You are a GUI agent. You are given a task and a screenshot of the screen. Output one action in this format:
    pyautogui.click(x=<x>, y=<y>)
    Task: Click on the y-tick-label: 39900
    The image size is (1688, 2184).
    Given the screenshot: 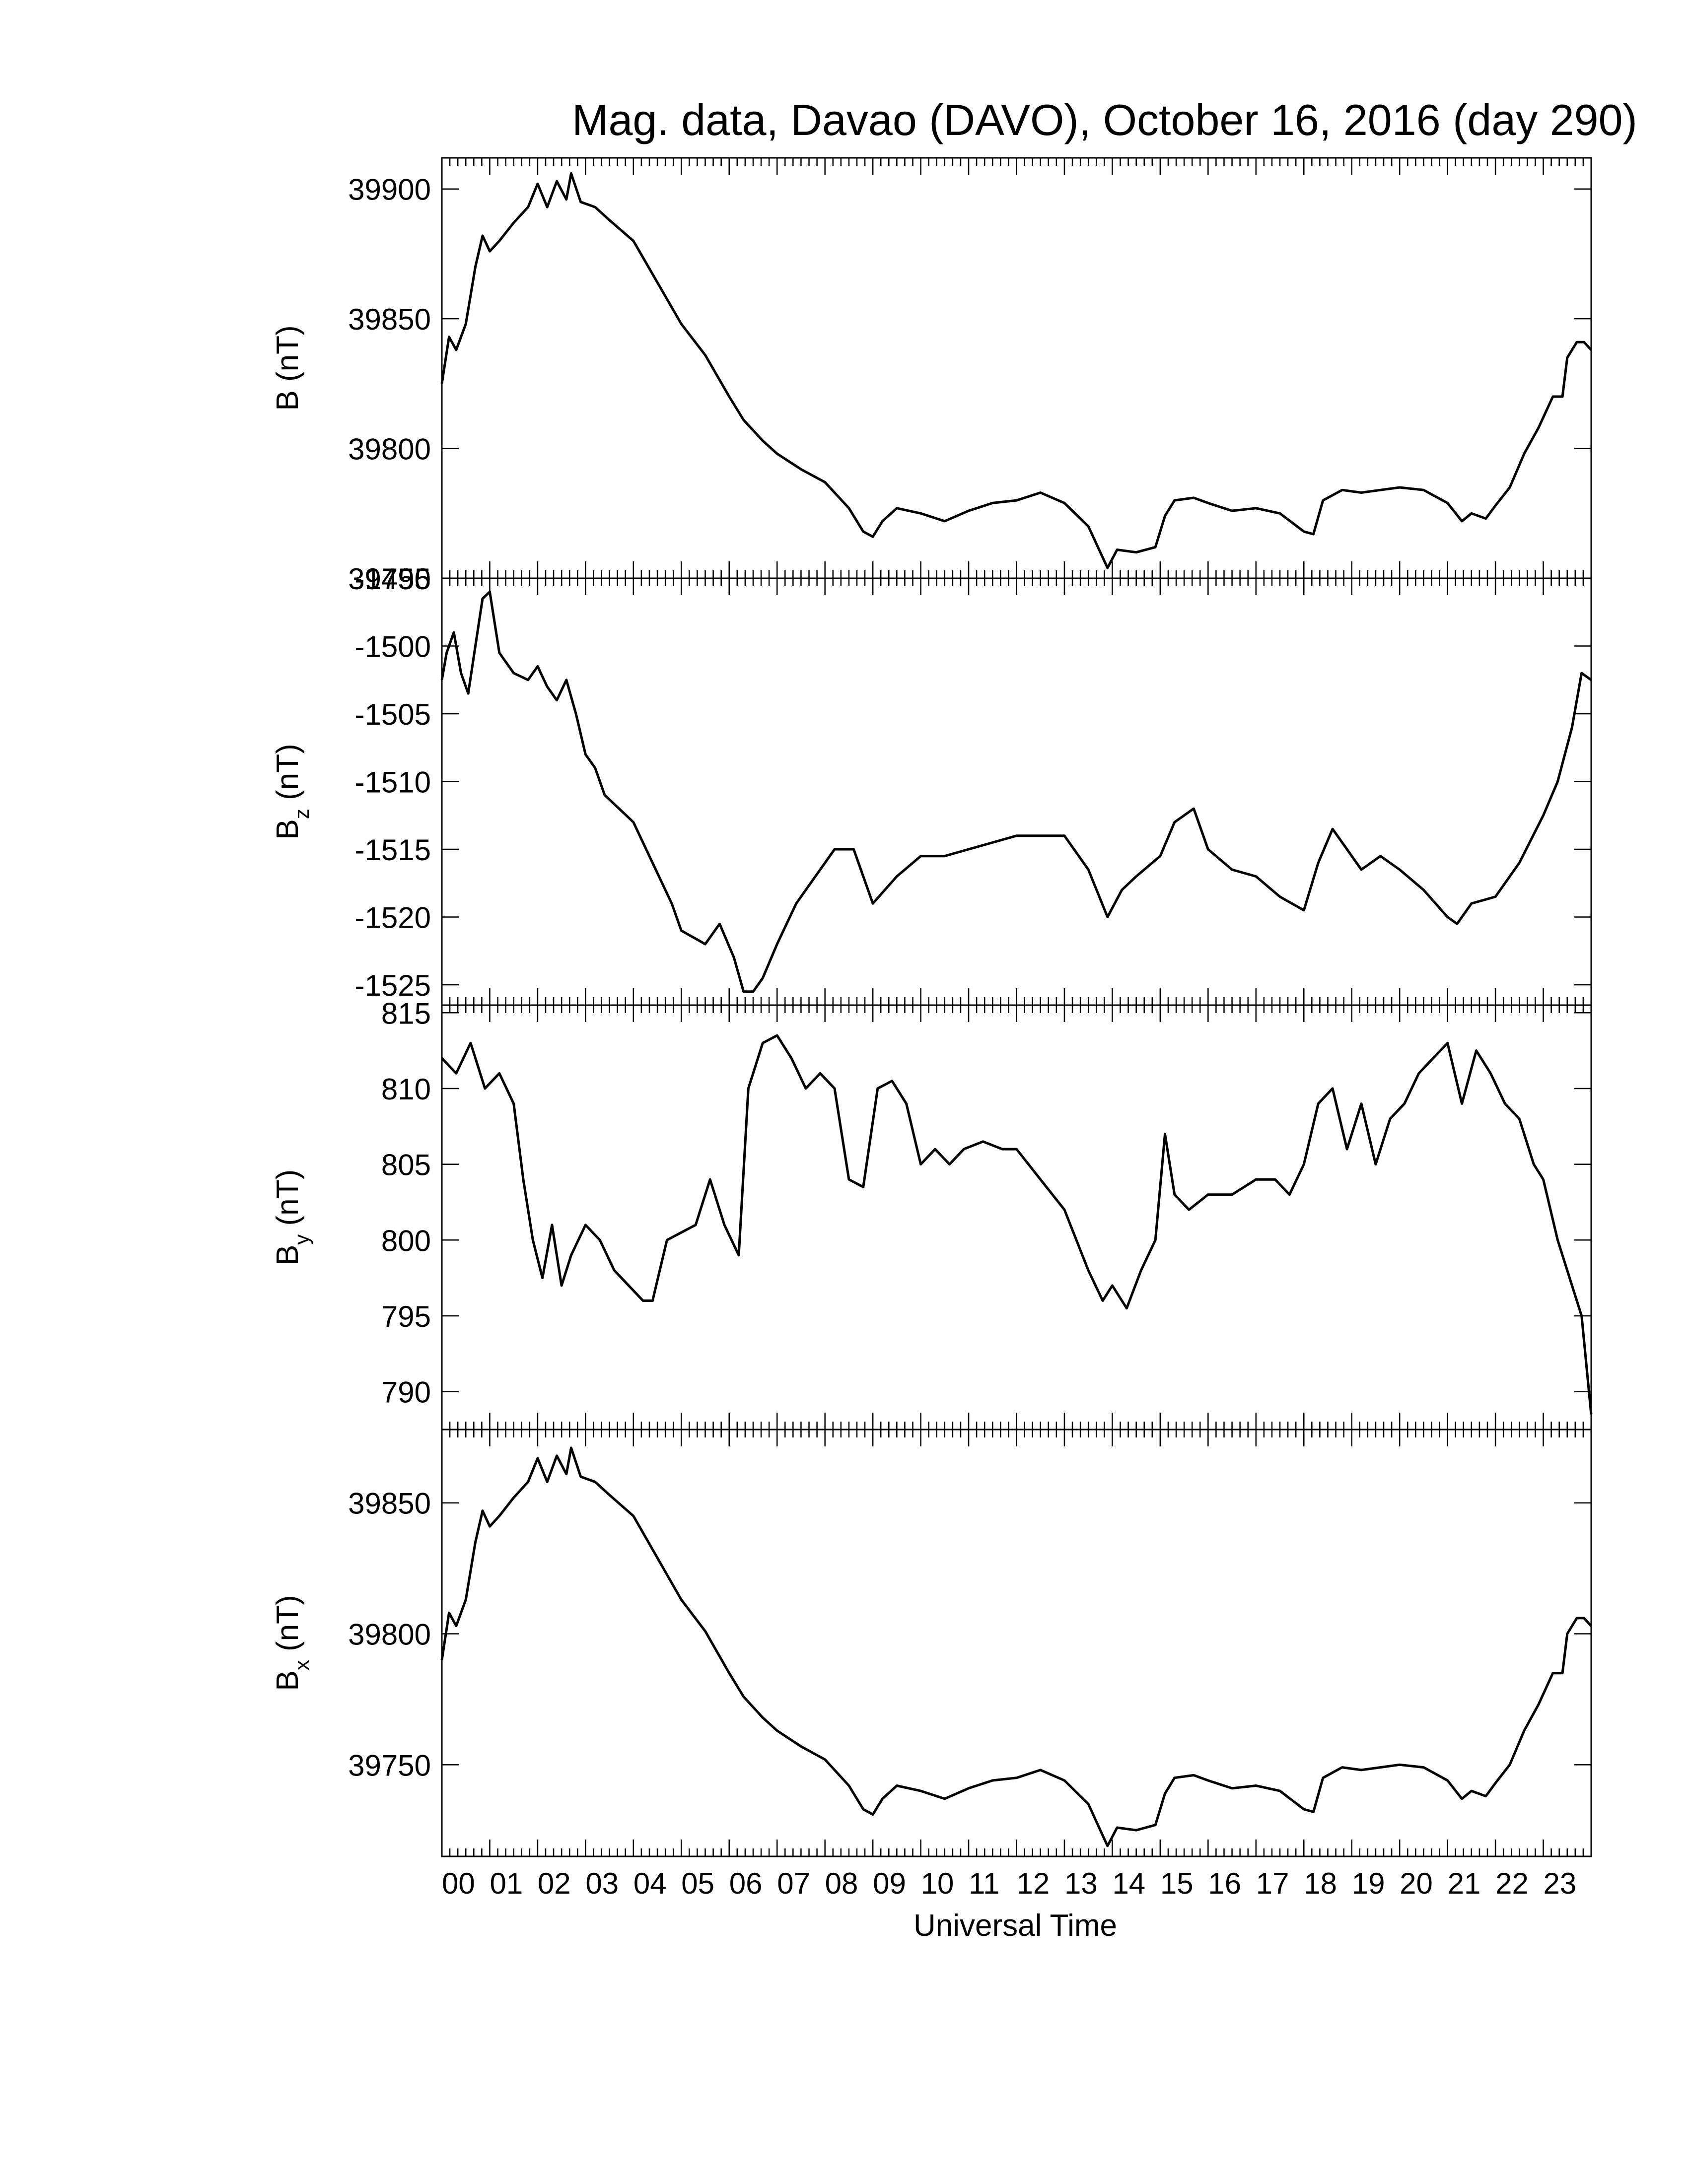 What is the action you would take?
    pyautogui.click(x=389, y=189)
    